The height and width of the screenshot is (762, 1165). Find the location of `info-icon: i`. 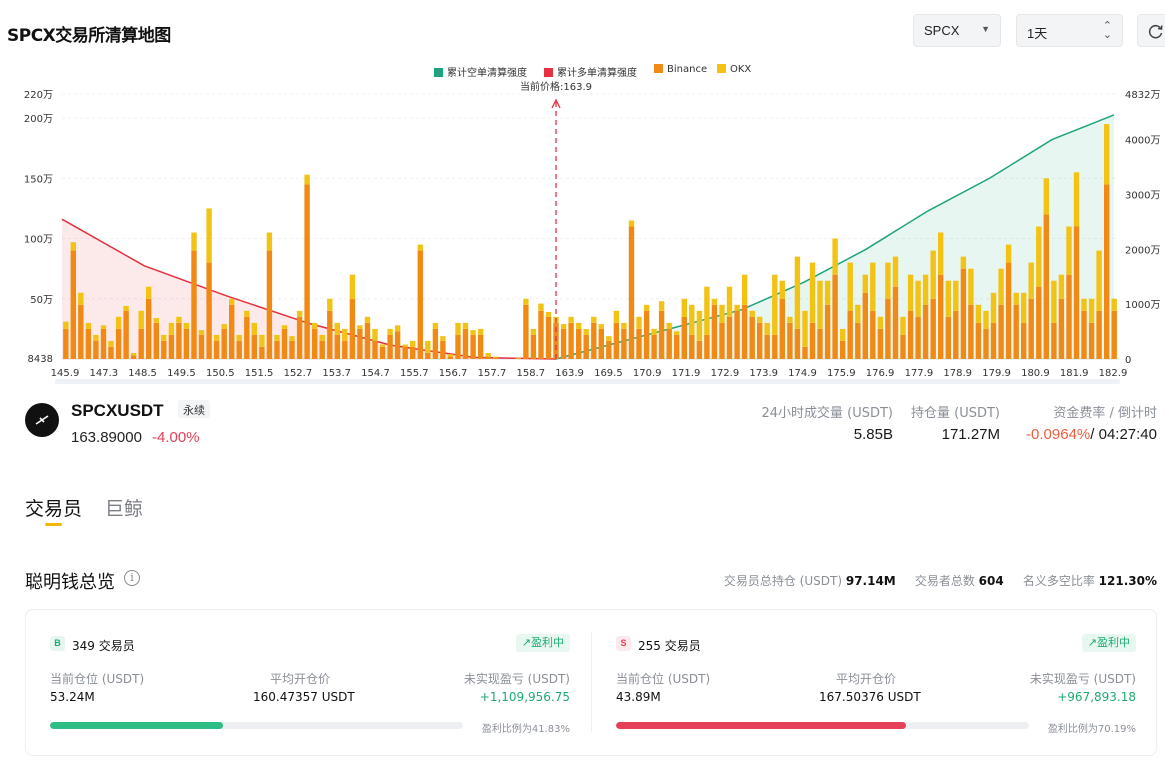

info-icon: i is located at coordinates (132, 578).